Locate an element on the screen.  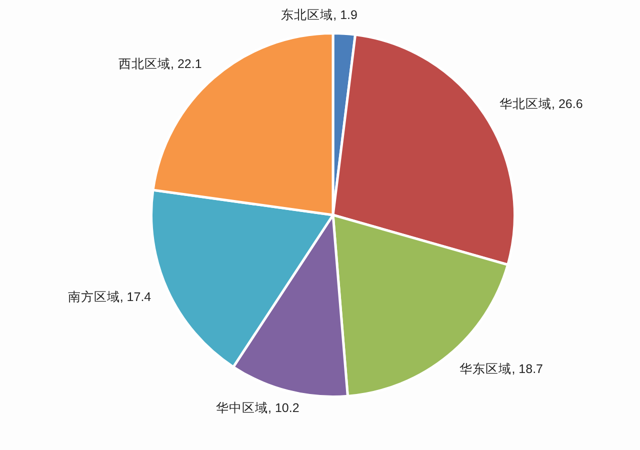
data-label: , 26.6 is located at coordinates (567, 104).